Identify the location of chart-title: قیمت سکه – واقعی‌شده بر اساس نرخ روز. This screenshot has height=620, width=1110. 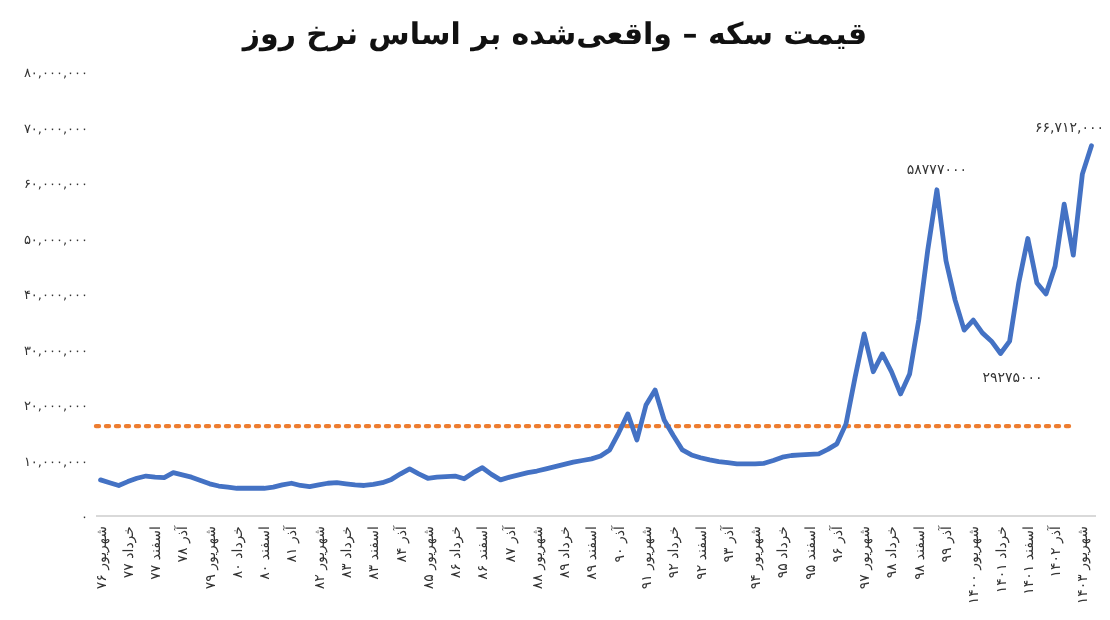
(554, 34).